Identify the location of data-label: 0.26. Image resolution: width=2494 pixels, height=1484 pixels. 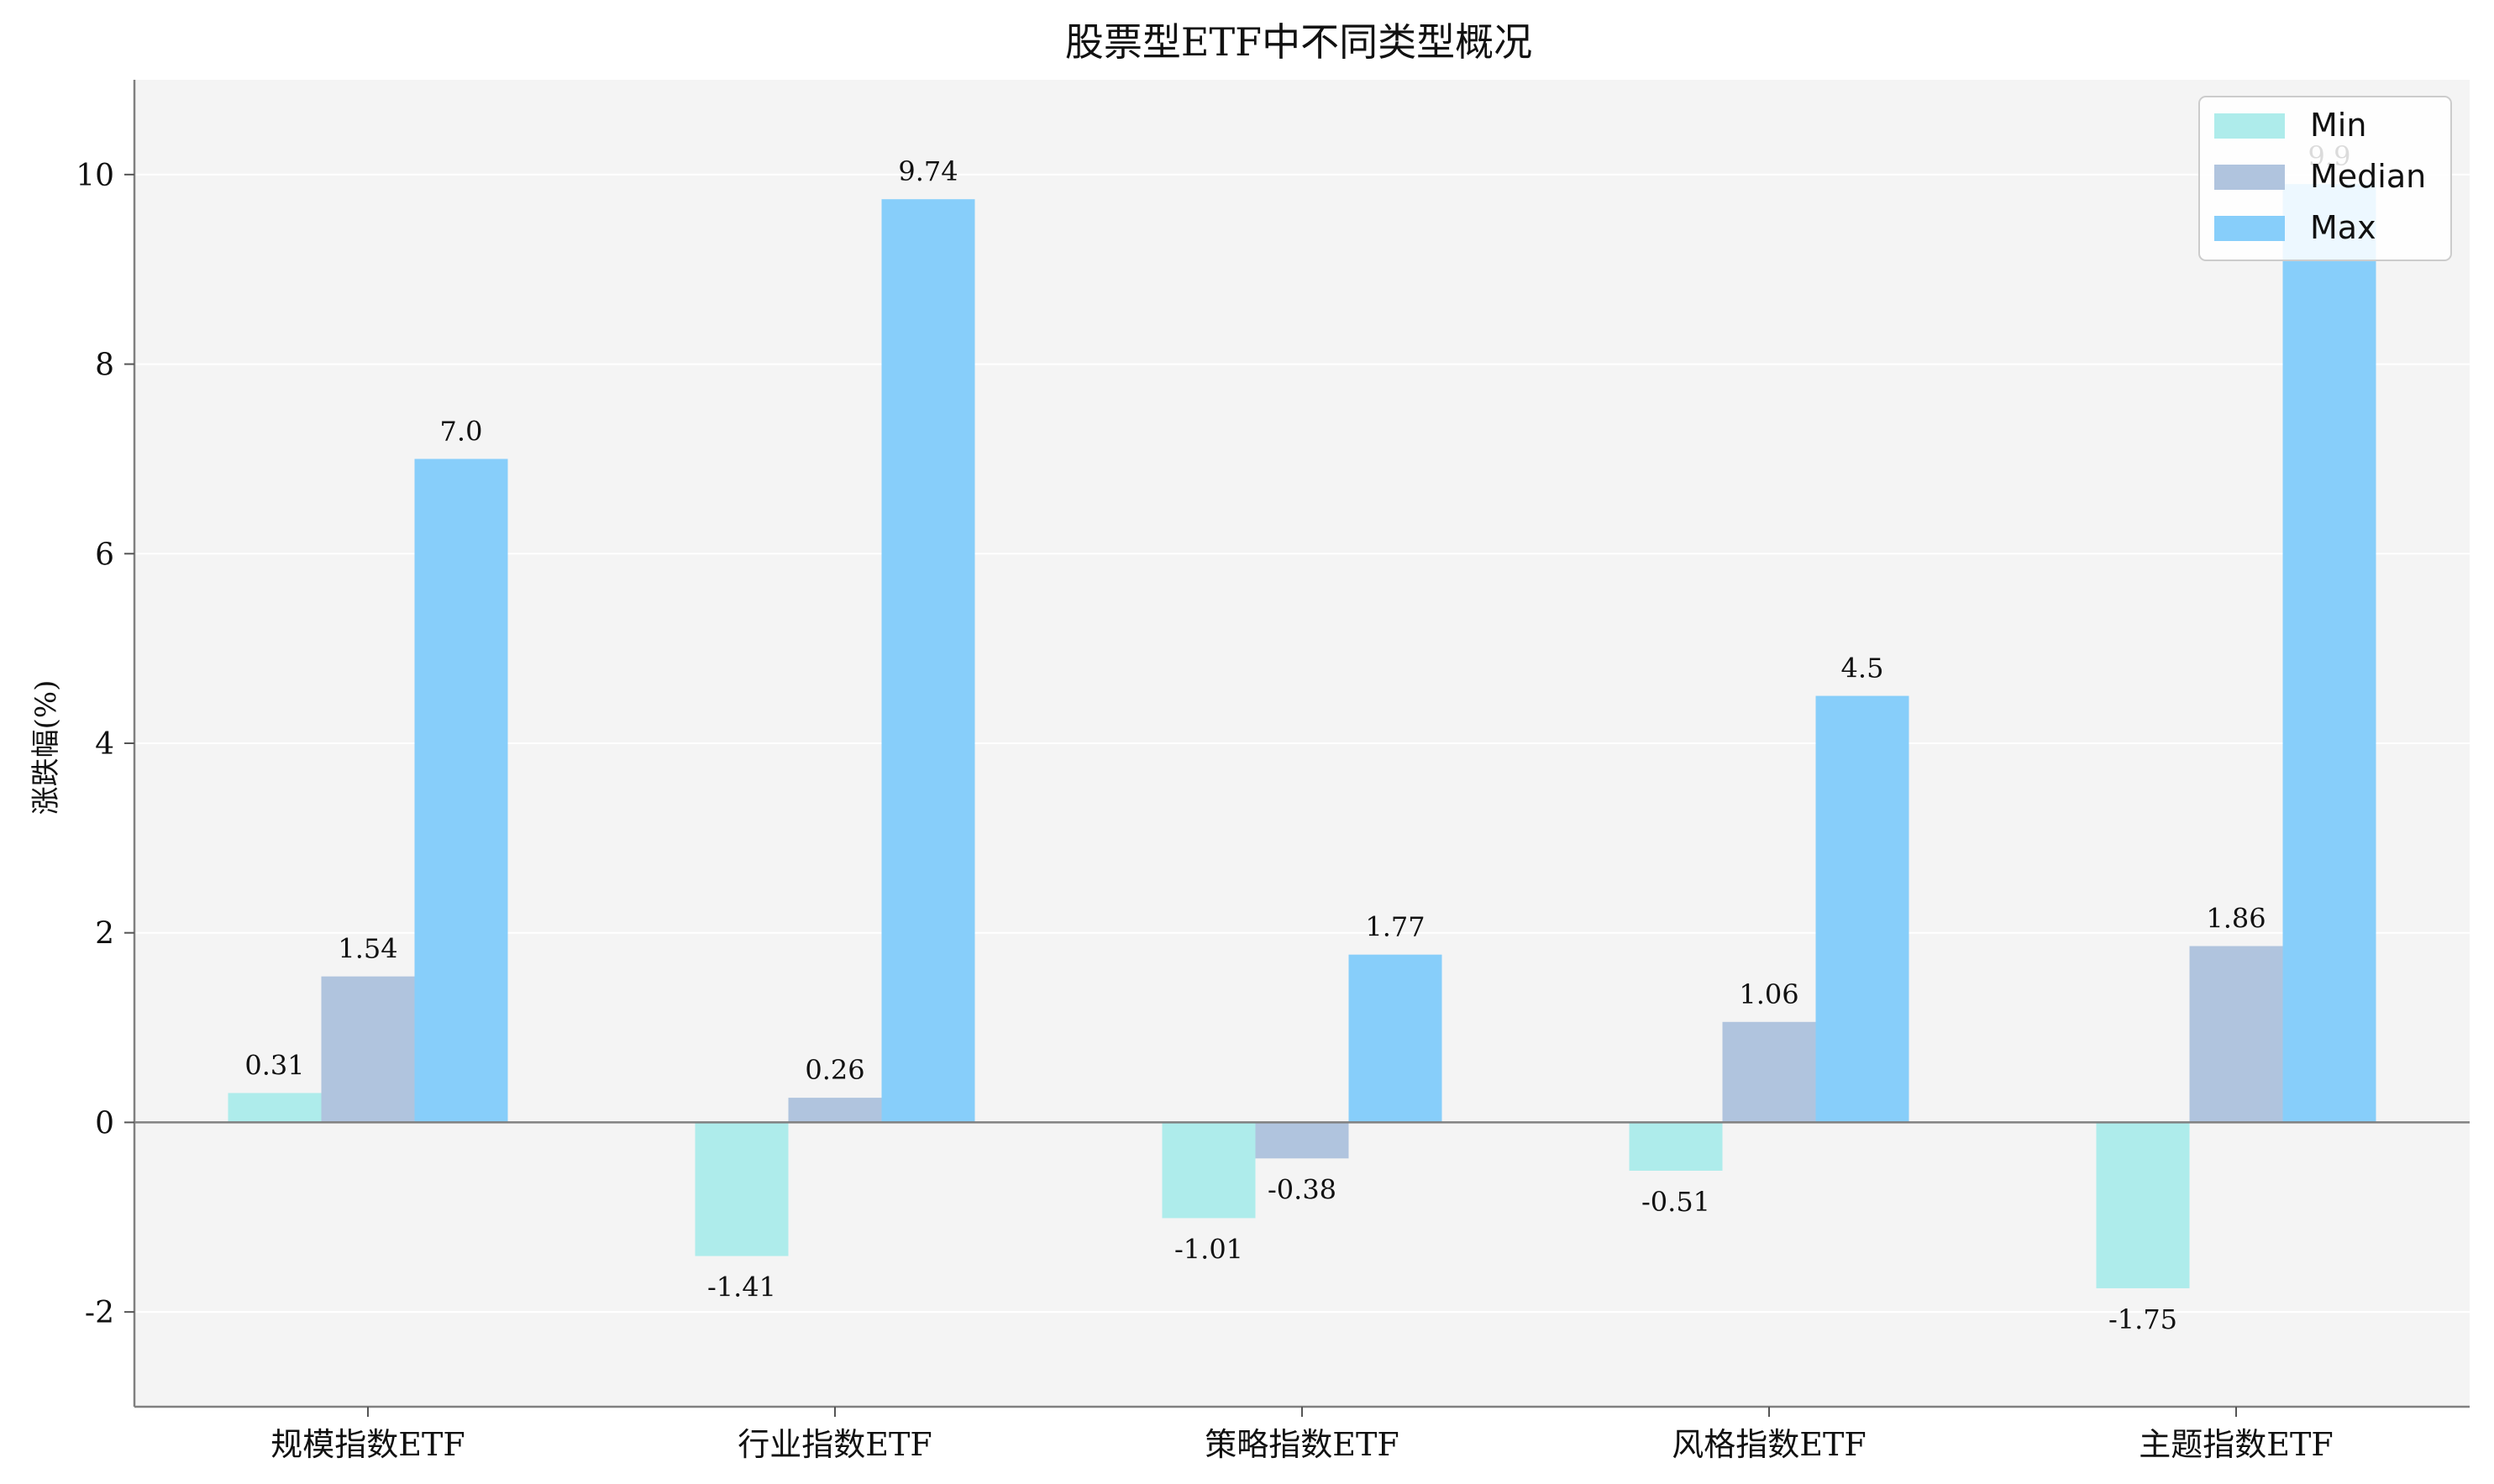
(835, 1070).